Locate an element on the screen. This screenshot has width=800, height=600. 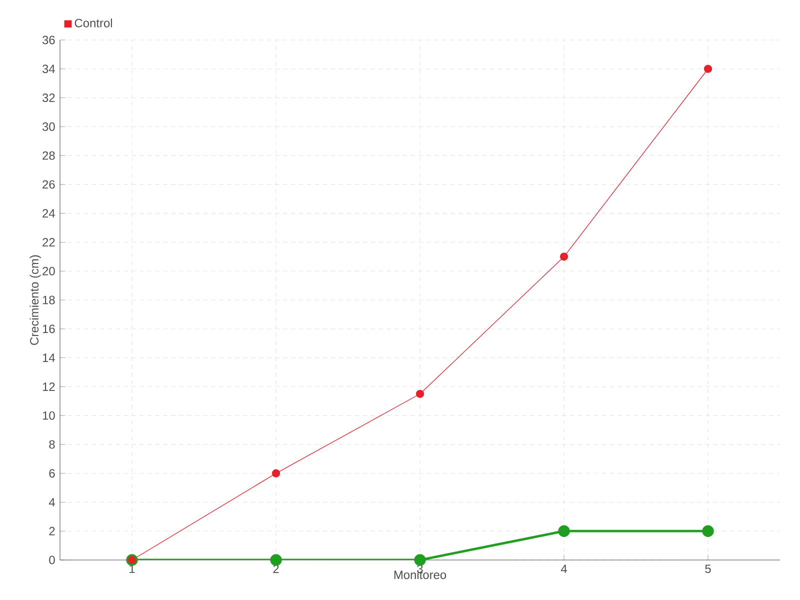
y-tick-label: 22 is located at coordinates (48, 242).